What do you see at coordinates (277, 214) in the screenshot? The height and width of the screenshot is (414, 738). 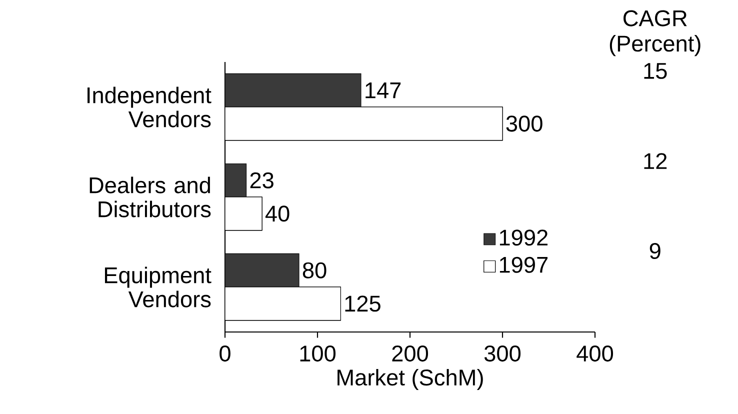 I see `data-label: 40` at bounding box center [277, 214].